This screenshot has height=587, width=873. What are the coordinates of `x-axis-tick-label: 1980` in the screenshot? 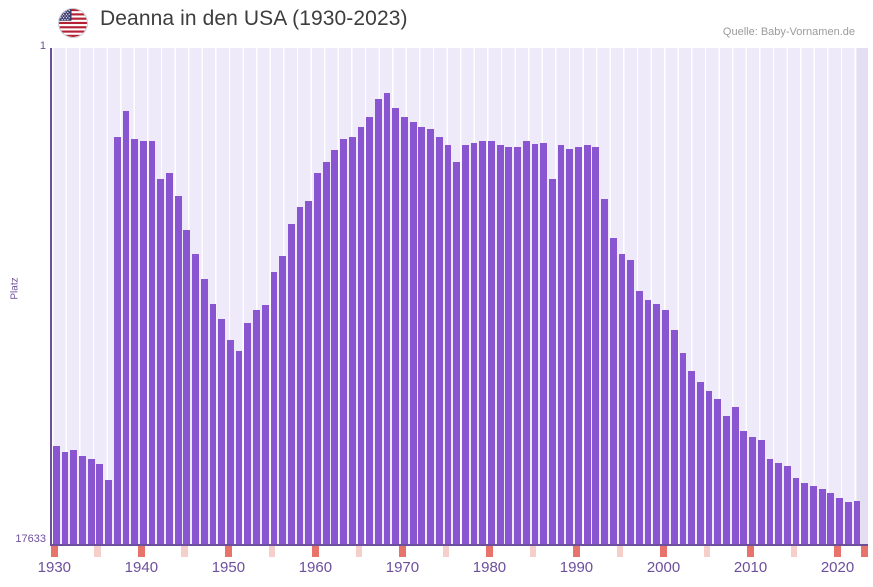 It's located at (489, 567).